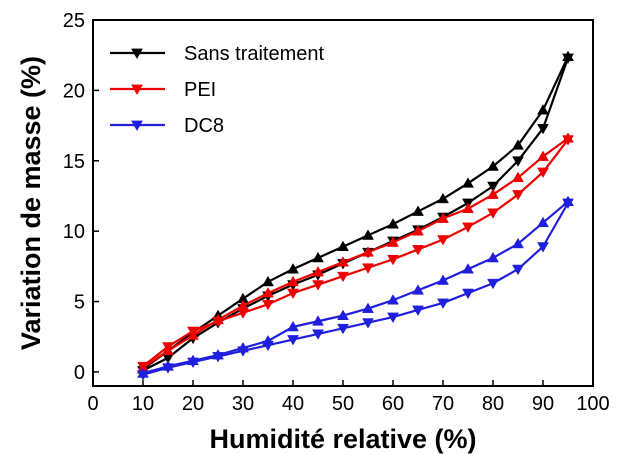 This screenshot has width=622, height=454. Describe the element at coordinates (254, 54) in the screenshot. I see `legend-label: Sans traitement` at that location.